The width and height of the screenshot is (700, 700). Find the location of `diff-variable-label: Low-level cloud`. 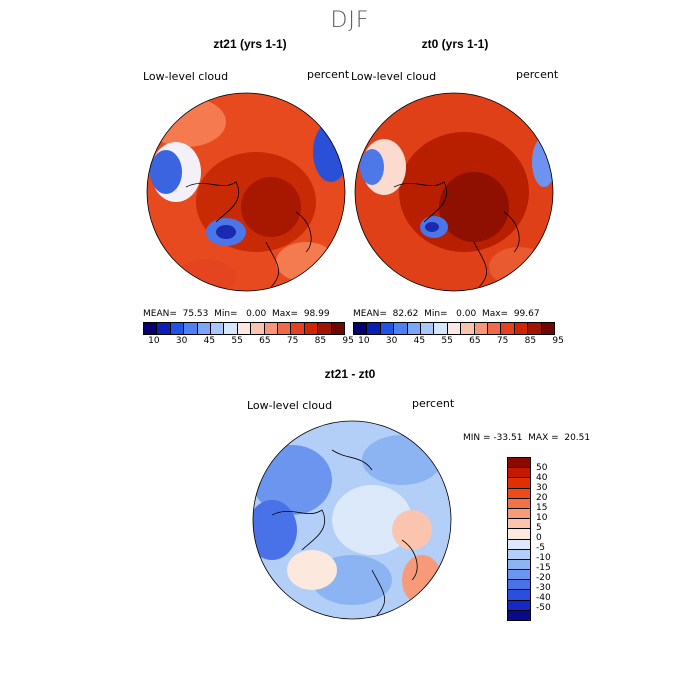

diff-variable-label: Low-level cloud is located at coordinates (290, 405).